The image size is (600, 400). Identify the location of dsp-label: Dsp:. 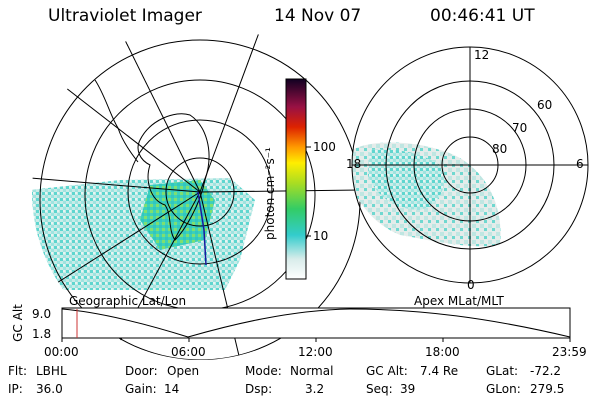
(259, 389).